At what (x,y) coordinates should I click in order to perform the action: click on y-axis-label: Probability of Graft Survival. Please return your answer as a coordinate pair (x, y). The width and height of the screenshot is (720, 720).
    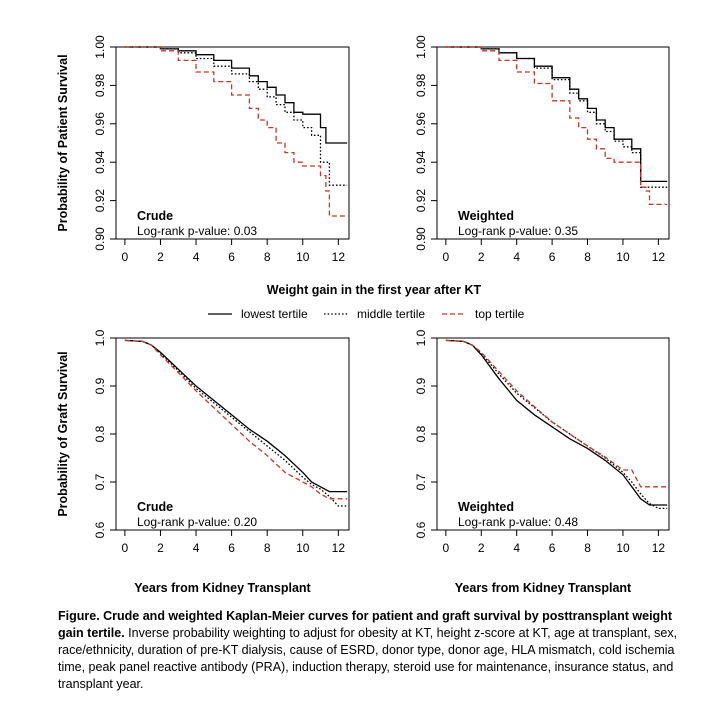
    Looking at the image, I should click on (63, 433).